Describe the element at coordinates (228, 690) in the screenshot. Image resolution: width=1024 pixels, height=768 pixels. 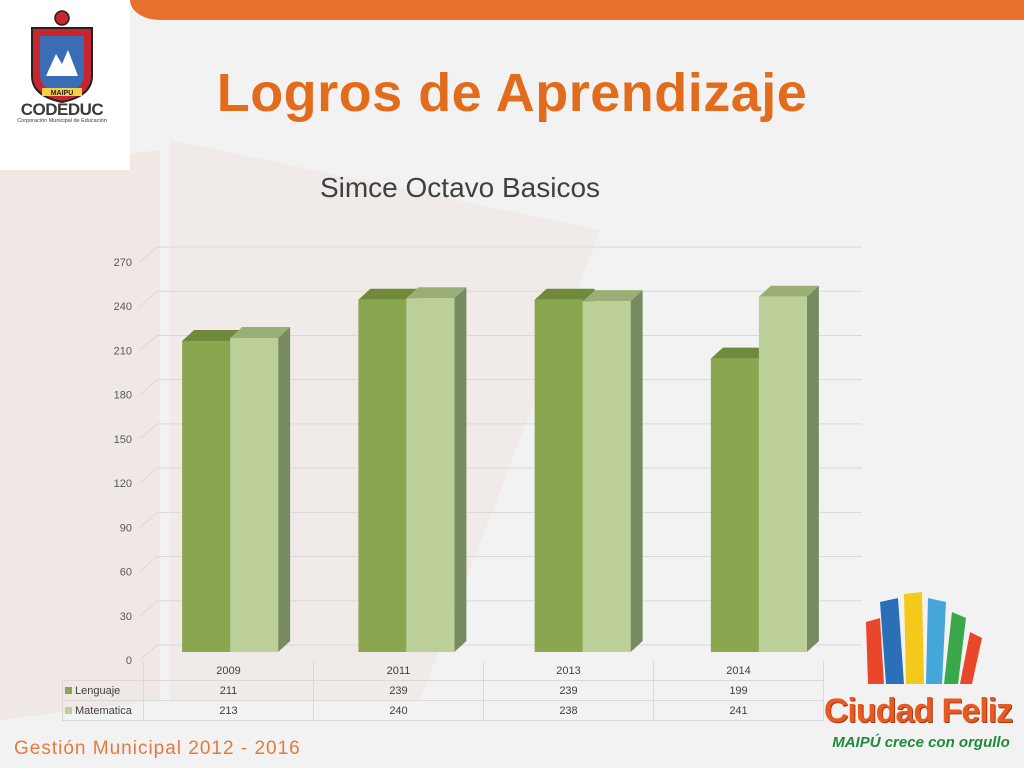
I see `data-label: 211` at that location.